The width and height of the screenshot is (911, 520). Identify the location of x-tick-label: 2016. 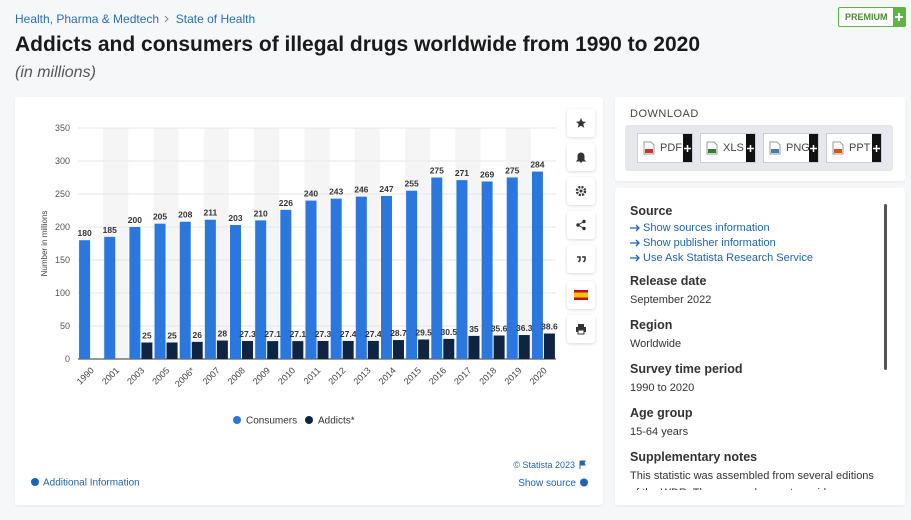
(437, 375).